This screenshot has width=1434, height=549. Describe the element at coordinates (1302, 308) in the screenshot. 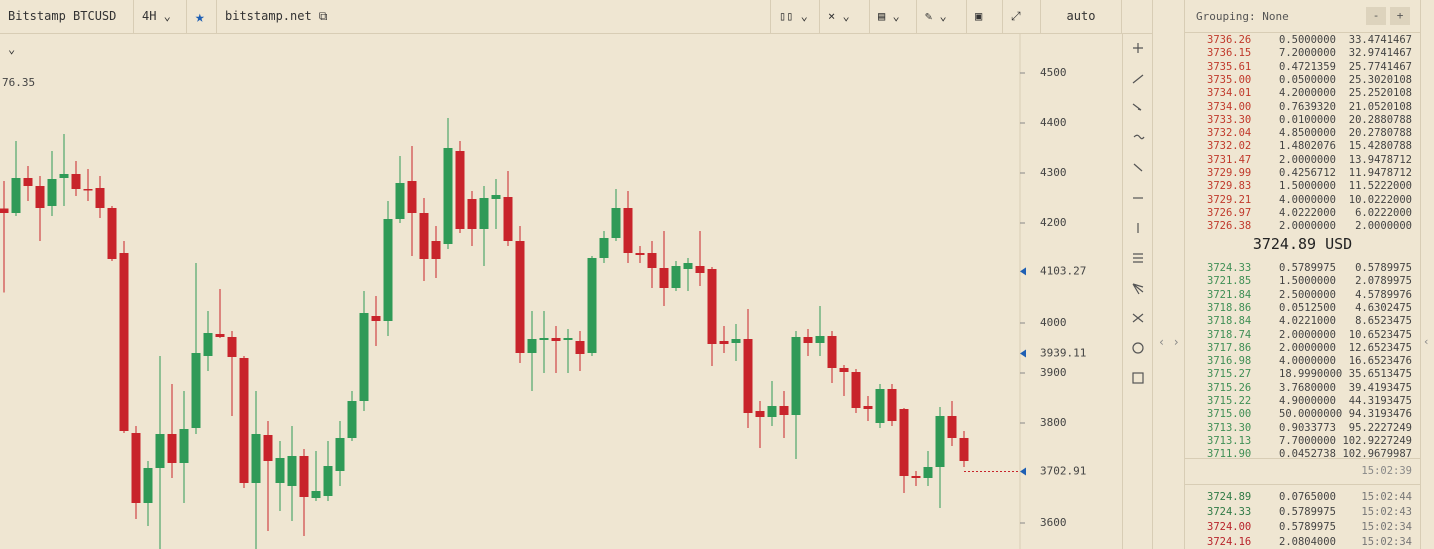

I see `bid-row: 3718.86 0.0512500 4.6302475` at that location.